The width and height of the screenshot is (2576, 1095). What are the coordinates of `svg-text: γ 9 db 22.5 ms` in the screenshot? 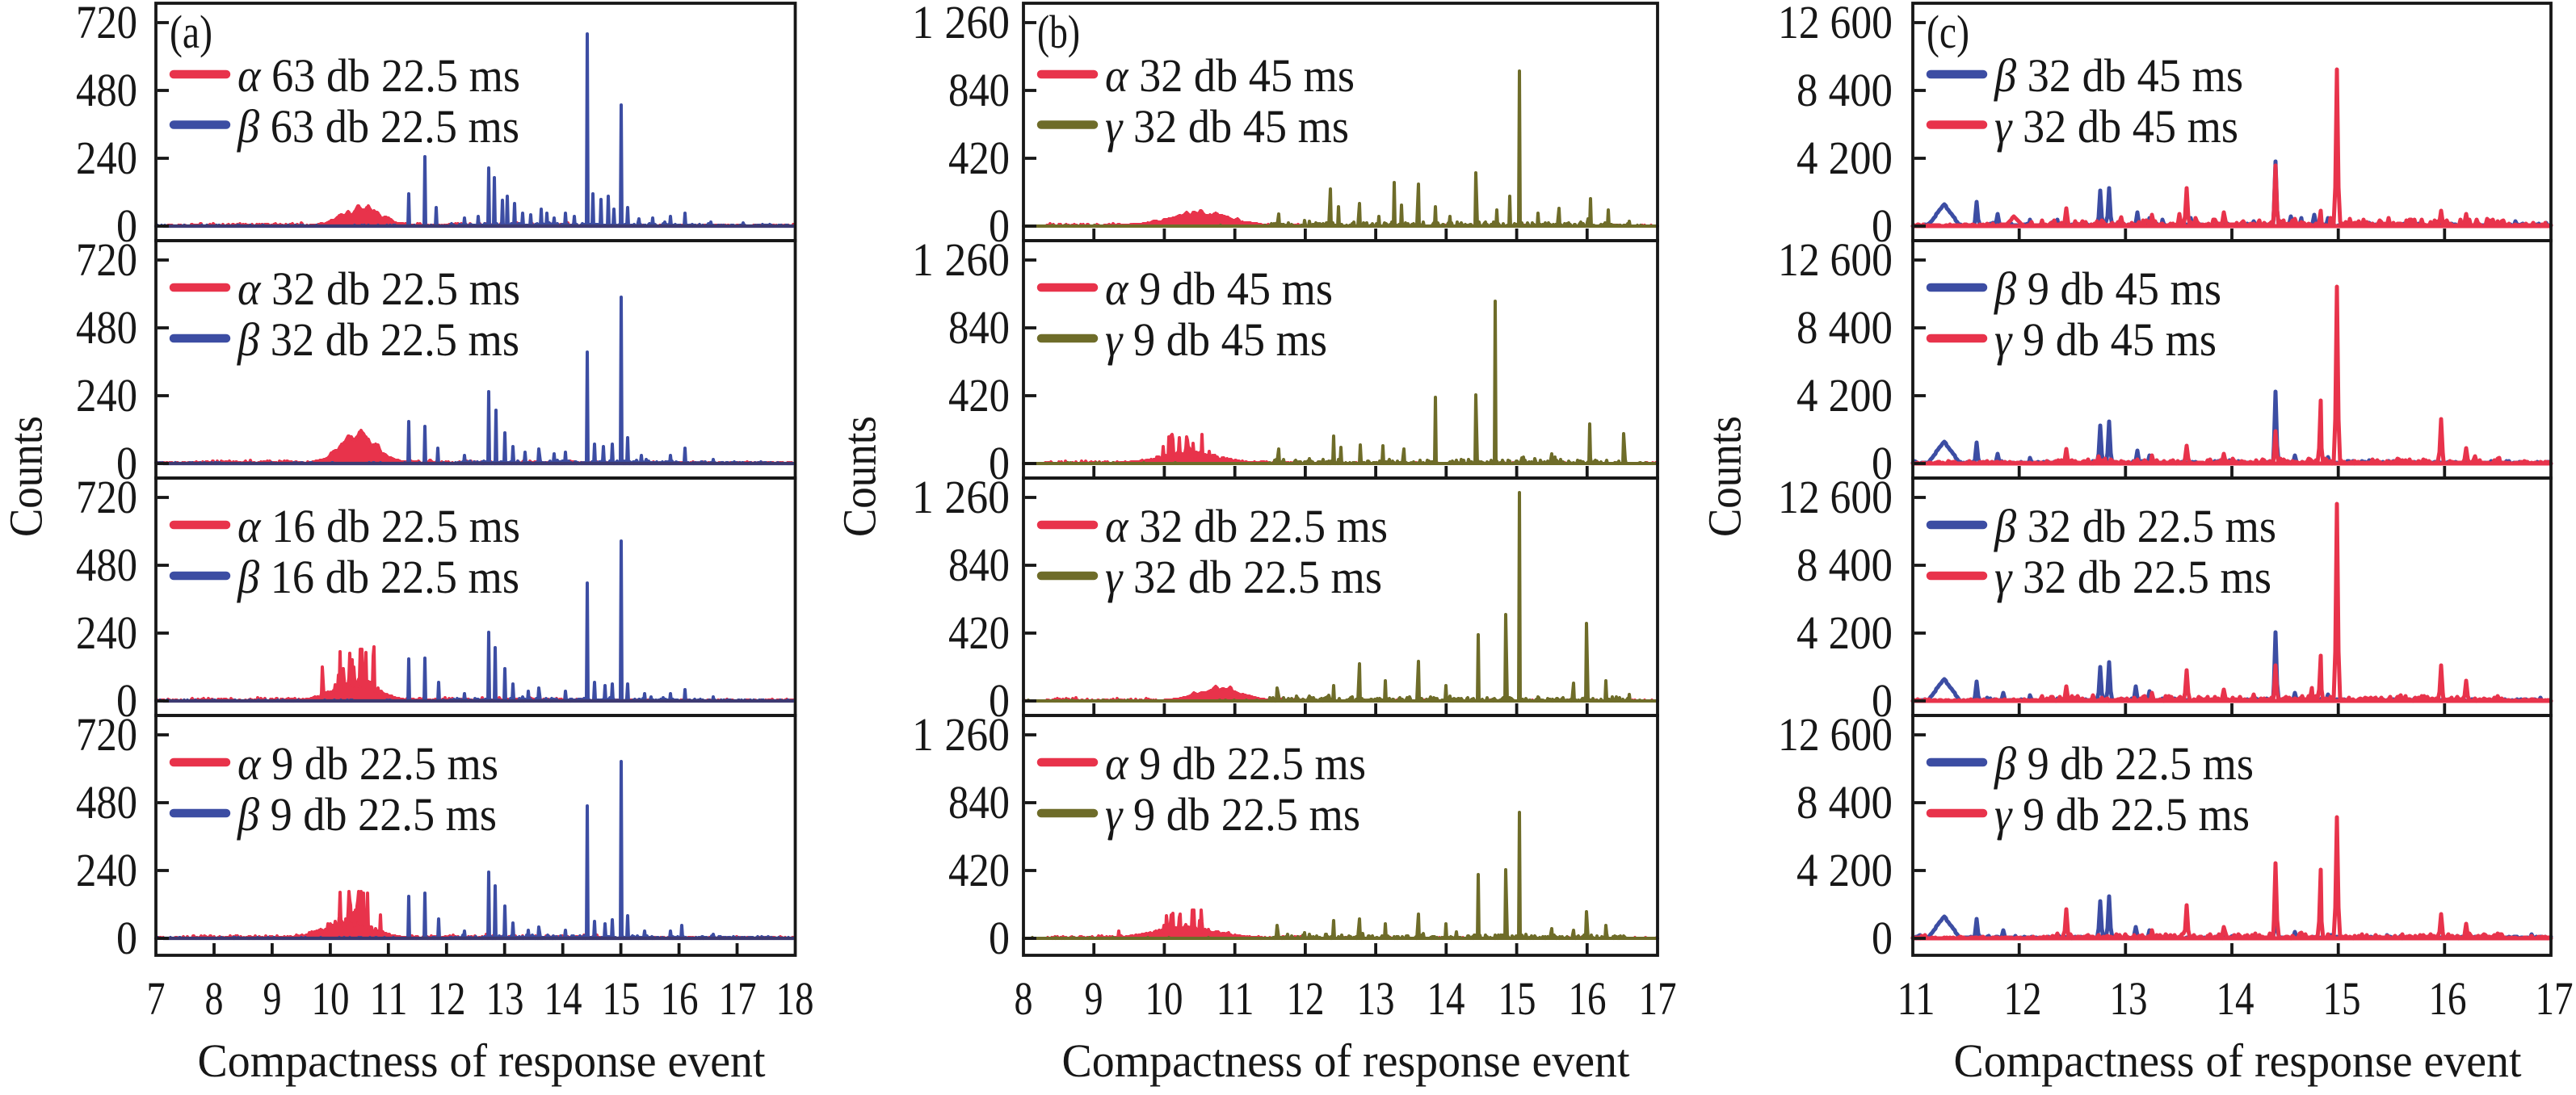 It's located at (1232, 814).